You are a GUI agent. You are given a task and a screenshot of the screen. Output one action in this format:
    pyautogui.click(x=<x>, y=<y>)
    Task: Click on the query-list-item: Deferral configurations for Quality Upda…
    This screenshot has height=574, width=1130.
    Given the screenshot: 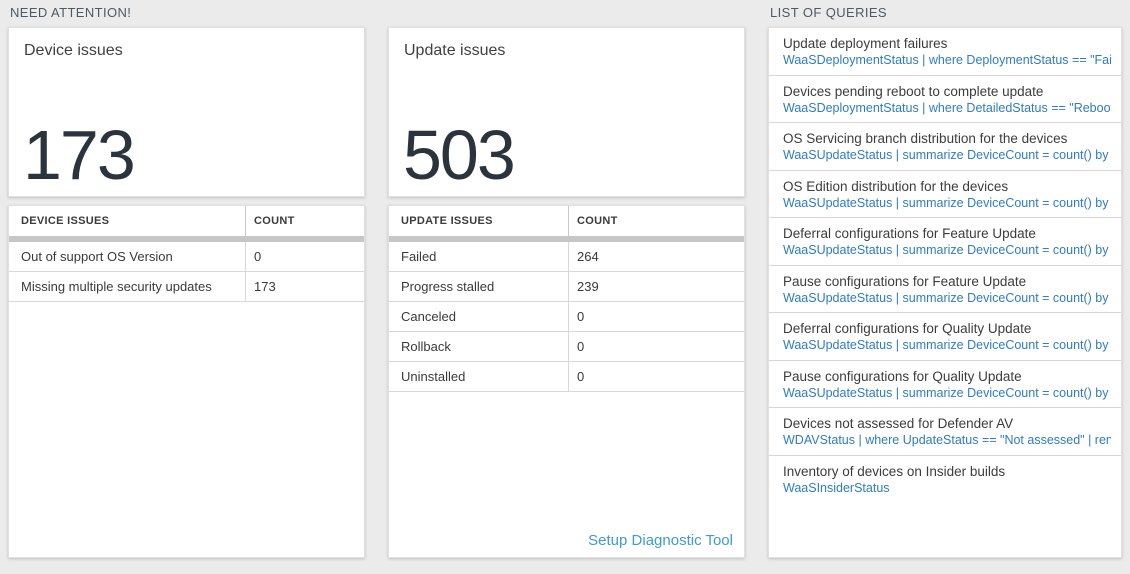 What is the action you would take?
    pyautogui.click(x=945, y=337)
    